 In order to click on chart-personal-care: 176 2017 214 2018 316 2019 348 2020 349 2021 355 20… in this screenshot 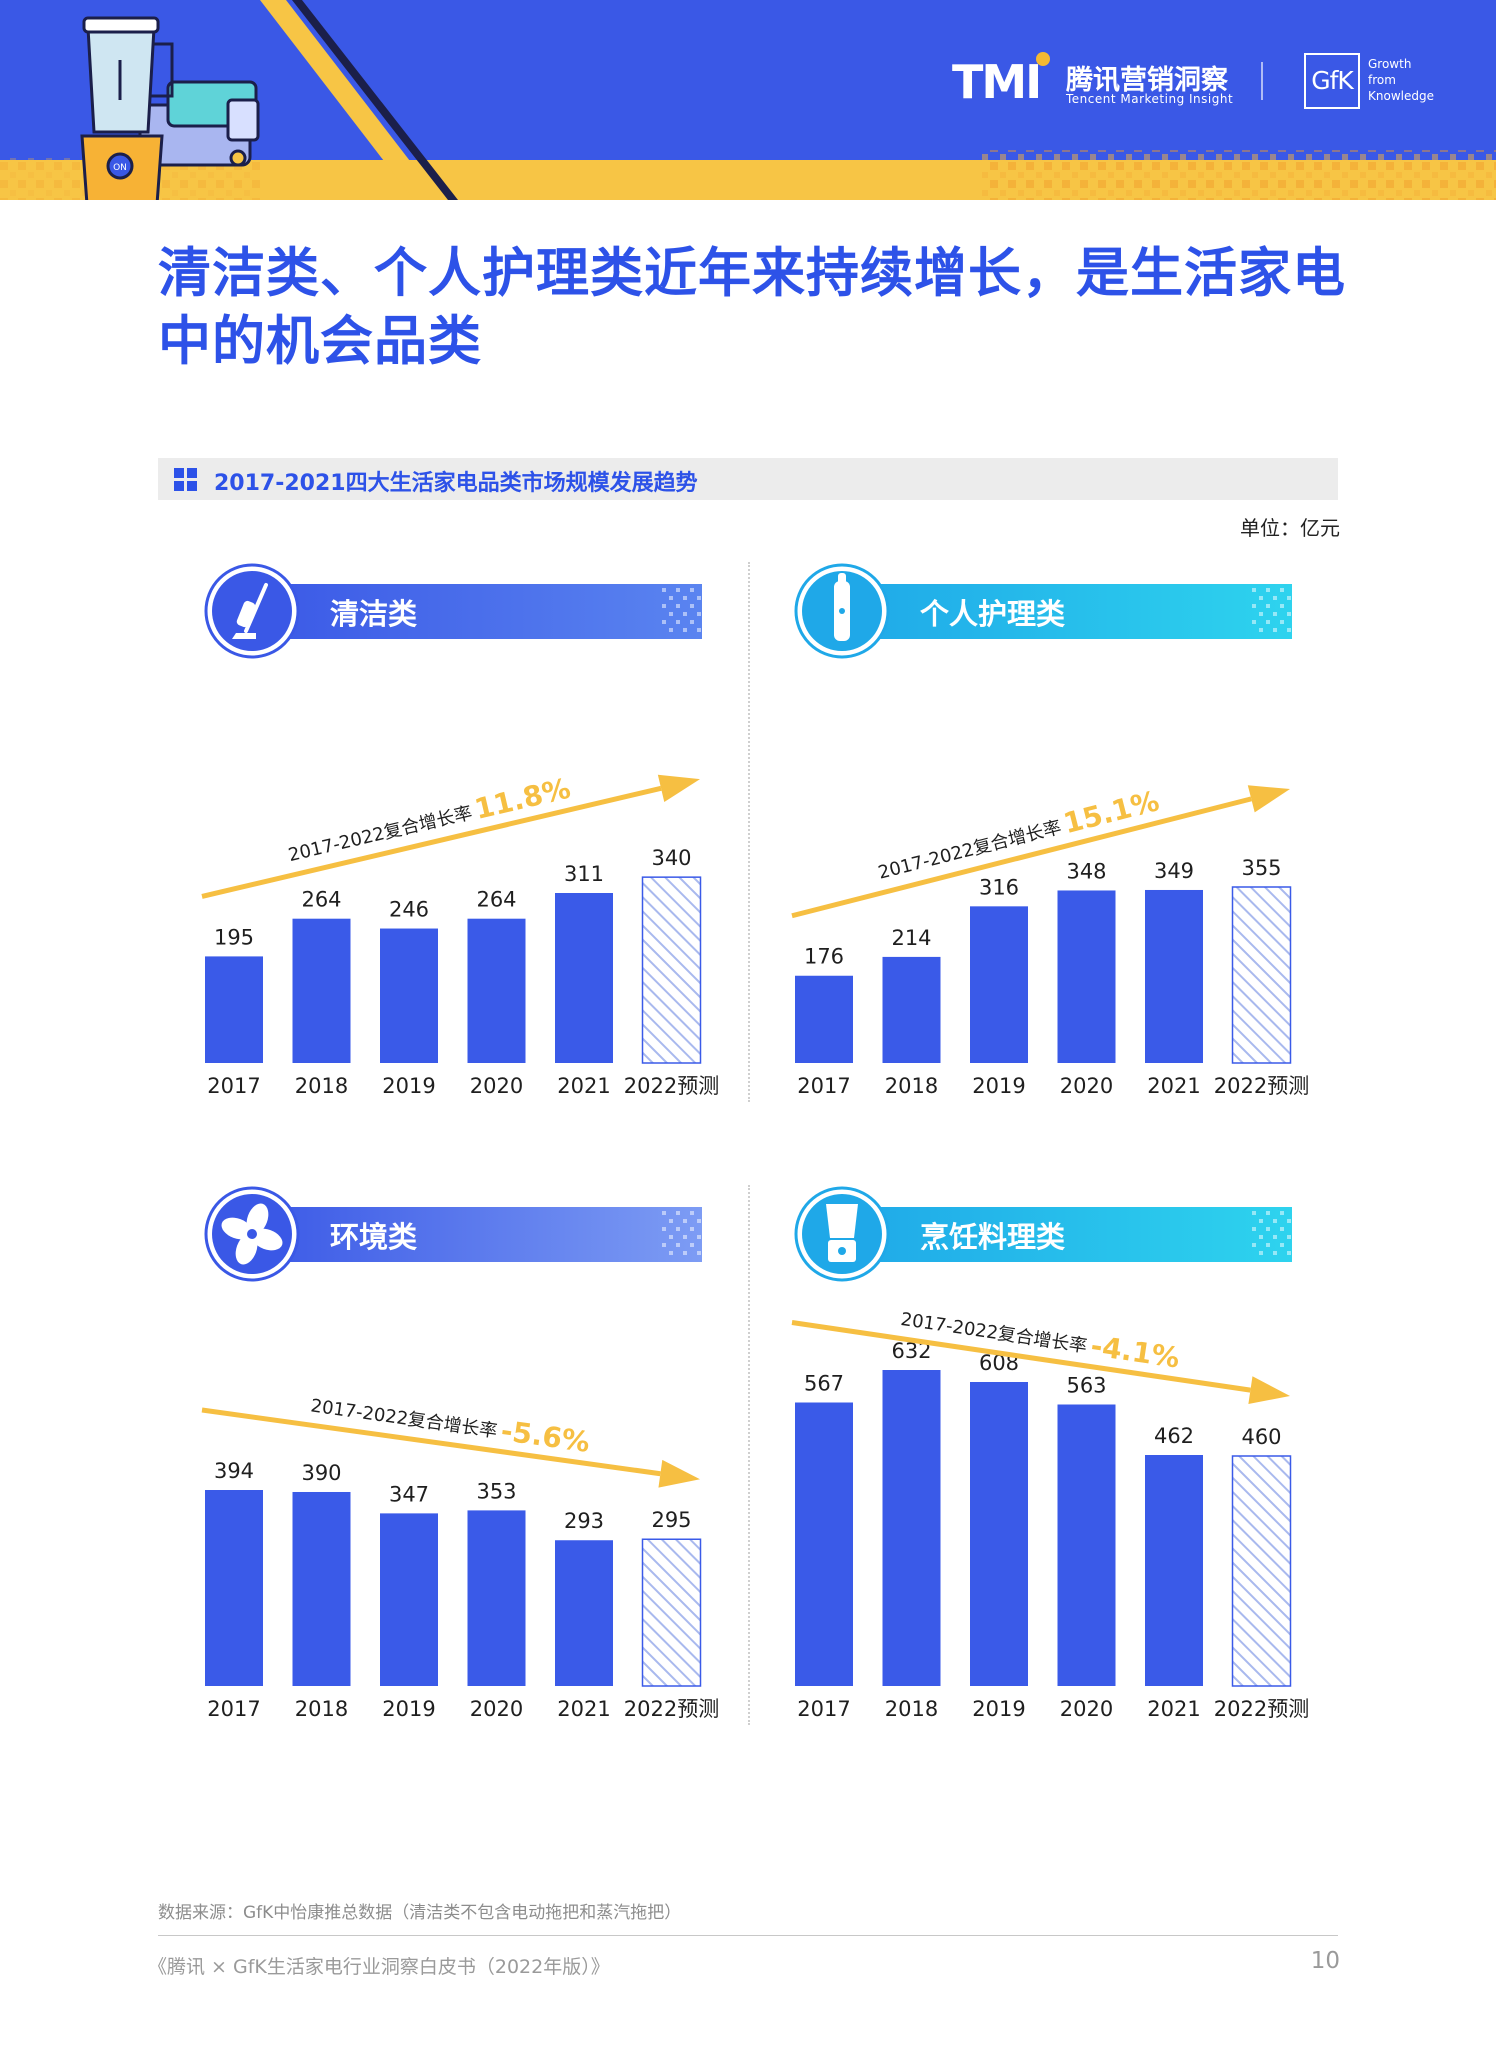, I will do `click(1060, 835)`.